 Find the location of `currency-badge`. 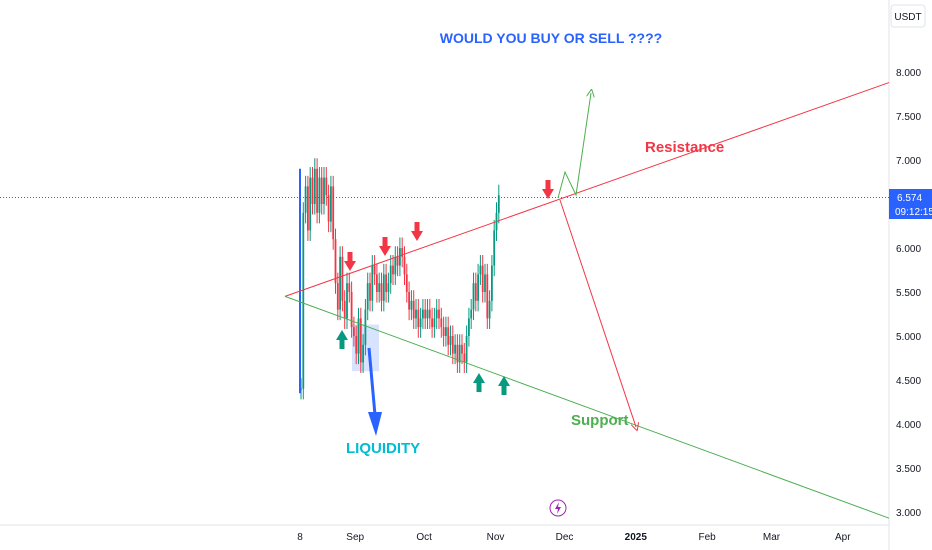

currency-badge is located at coordinates (908, 16).